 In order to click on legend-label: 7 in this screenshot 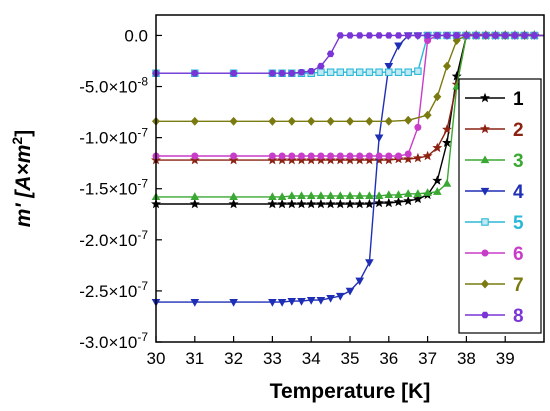, I will do `click(518, 285)`.